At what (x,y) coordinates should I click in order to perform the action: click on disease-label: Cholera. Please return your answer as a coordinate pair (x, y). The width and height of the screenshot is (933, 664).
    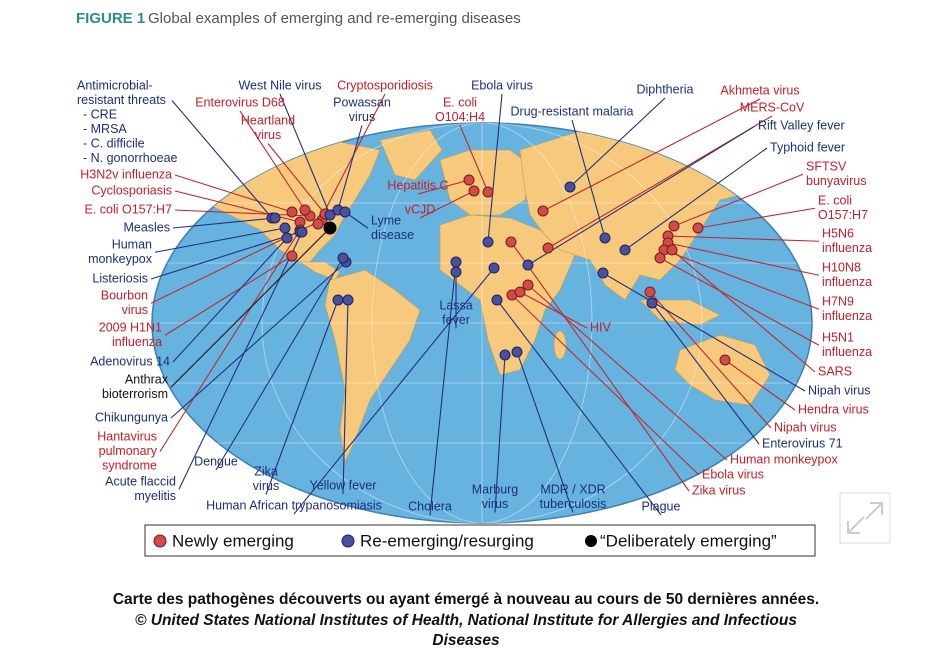
    Looking at the image, I should click on (430, 506).